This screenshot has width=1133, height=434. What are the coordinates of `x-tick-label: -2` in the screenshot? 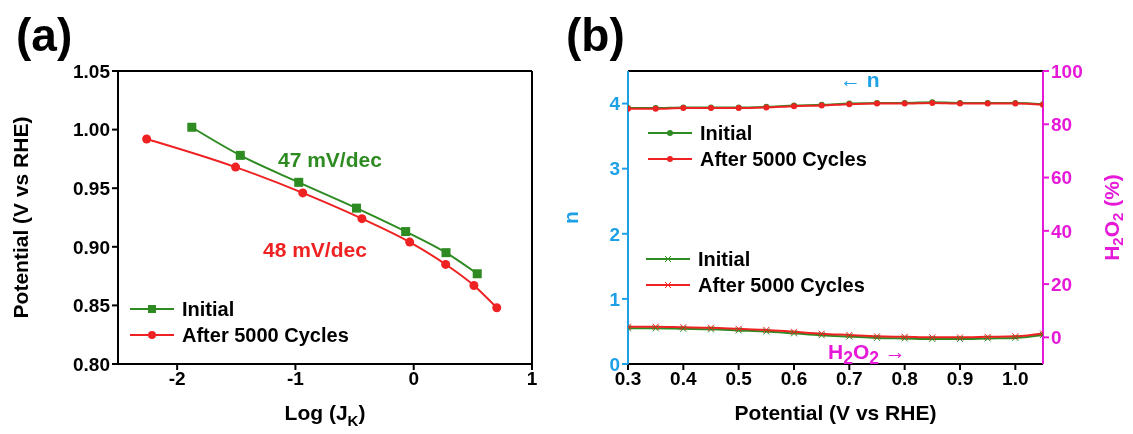 It's located at (177, 379).